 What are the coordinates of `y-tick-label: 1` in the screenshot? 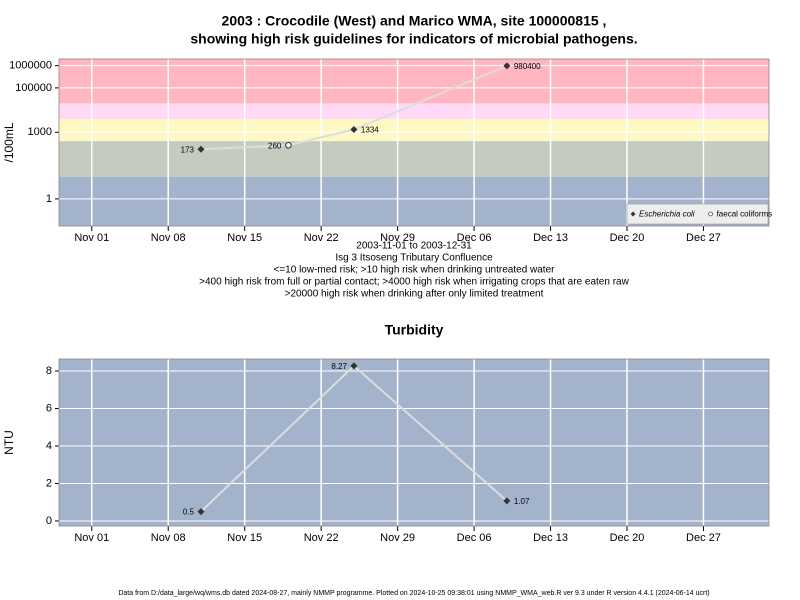 It's located at (49, 199).